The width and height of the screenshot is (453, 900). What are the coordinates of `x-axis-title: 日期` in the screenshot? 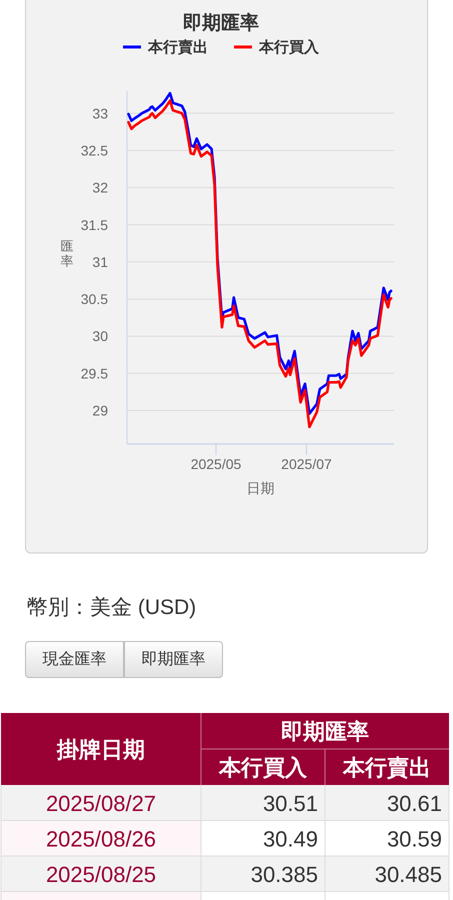 It's located at (260, 488).